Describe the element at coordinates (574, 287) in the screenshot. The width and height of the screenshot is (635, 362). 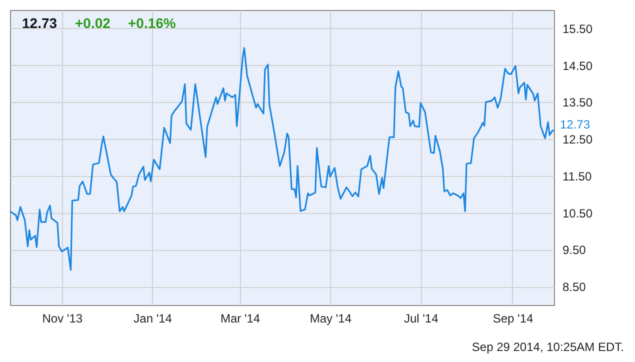
I see `y-tick-label: 8.50` at that location.